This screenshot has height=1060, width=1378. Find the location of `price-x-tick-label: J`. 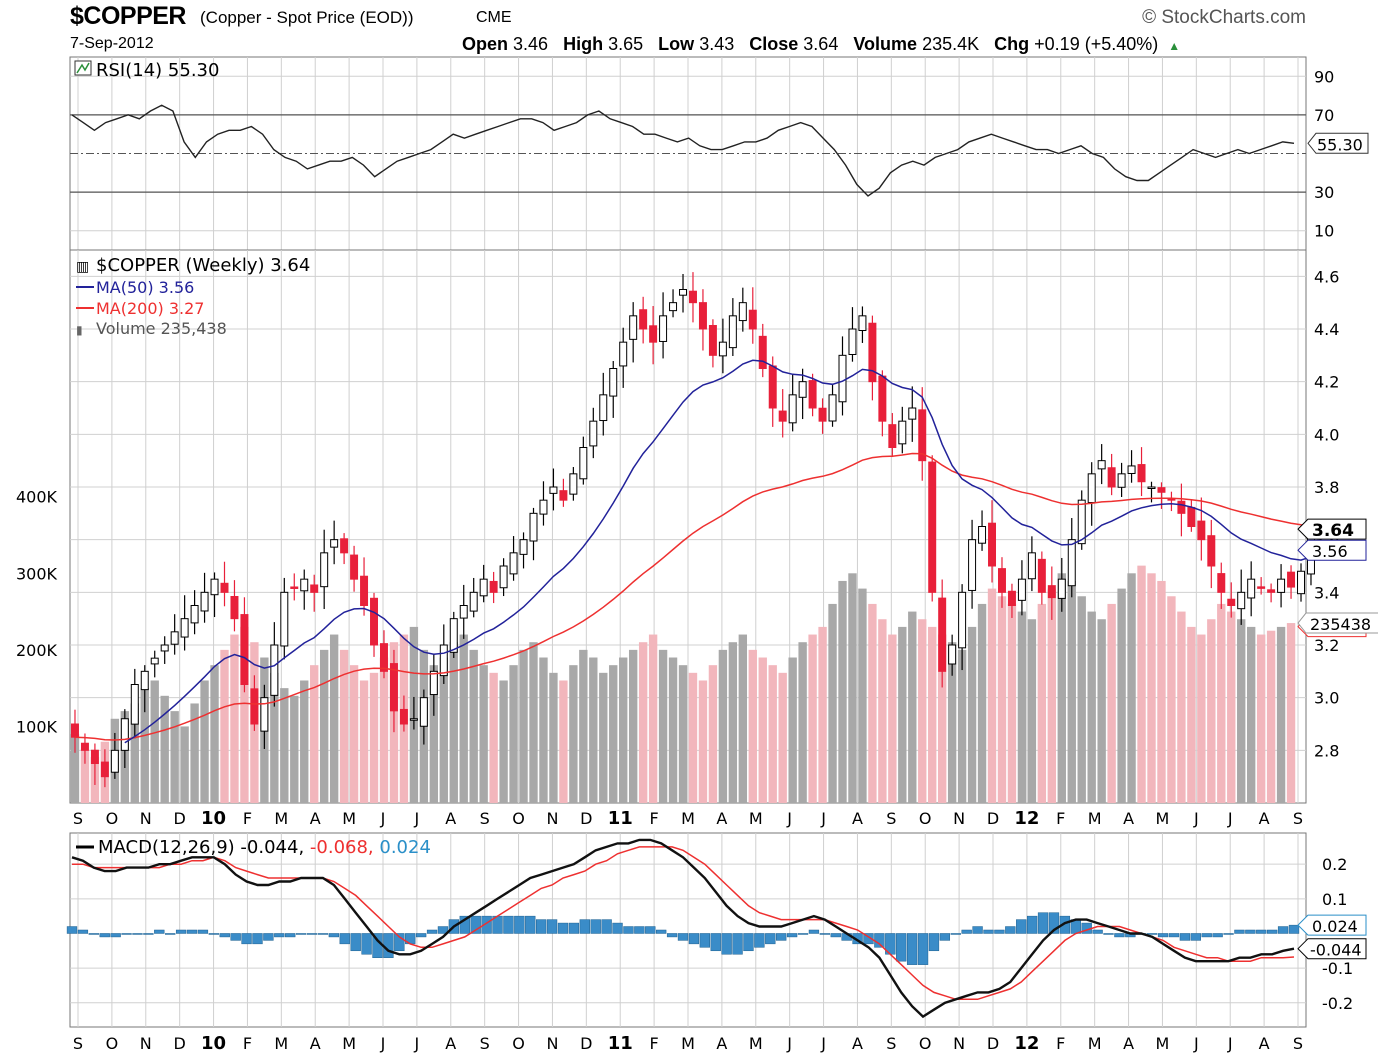

price-x-tick-label: J is located at coordinates (789, 818).